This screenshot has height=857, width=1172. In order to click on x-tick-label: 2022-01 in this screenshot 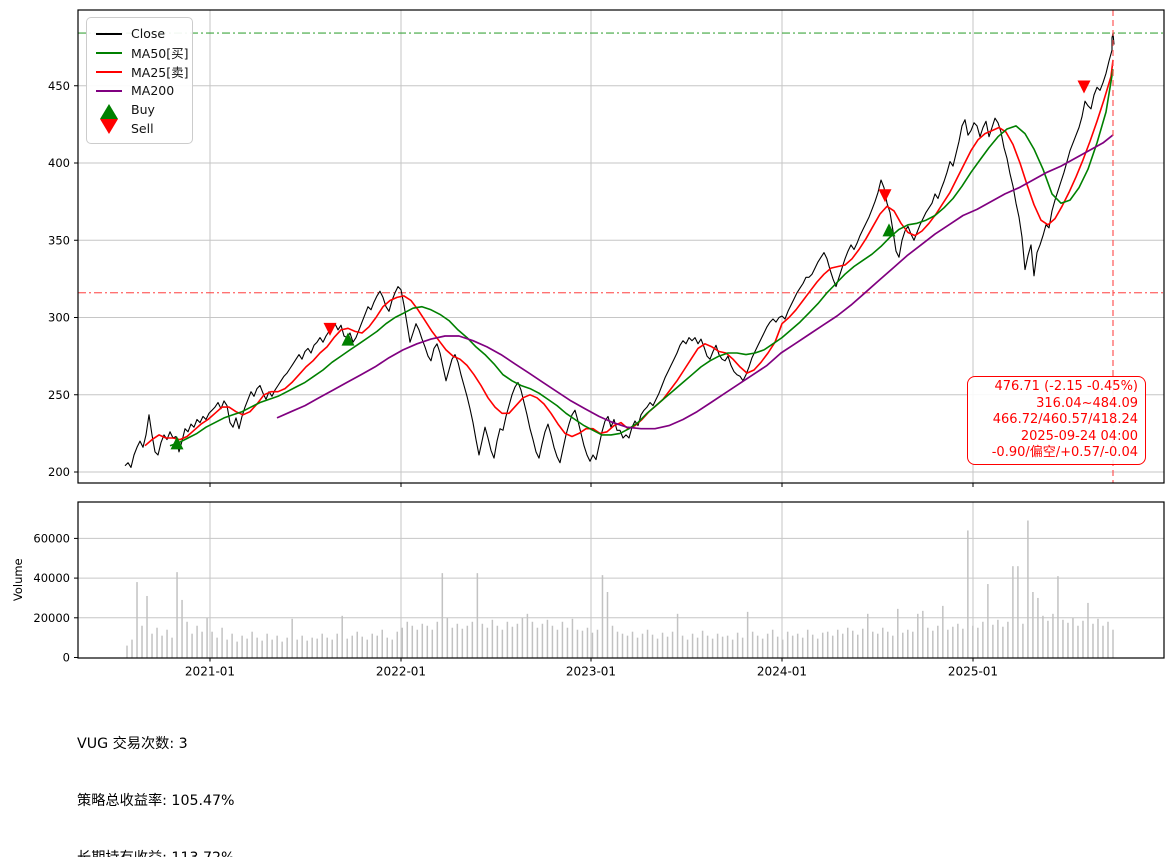, I will do `click(401, 672)`.